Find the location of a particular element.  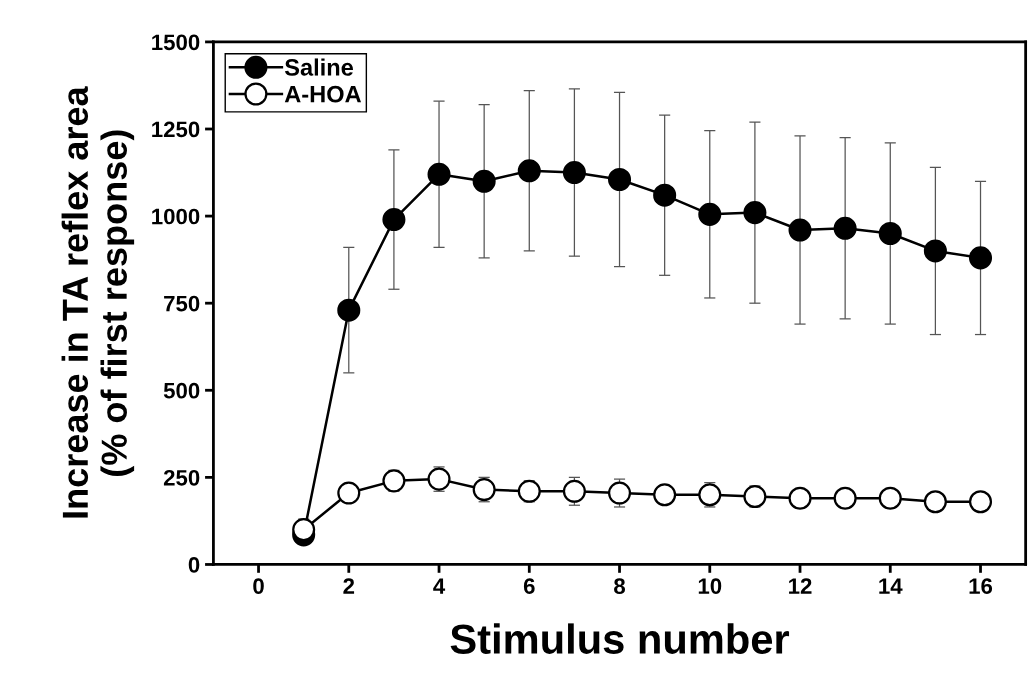

x-tick-label: 16 is located at coordinates (981, 586).